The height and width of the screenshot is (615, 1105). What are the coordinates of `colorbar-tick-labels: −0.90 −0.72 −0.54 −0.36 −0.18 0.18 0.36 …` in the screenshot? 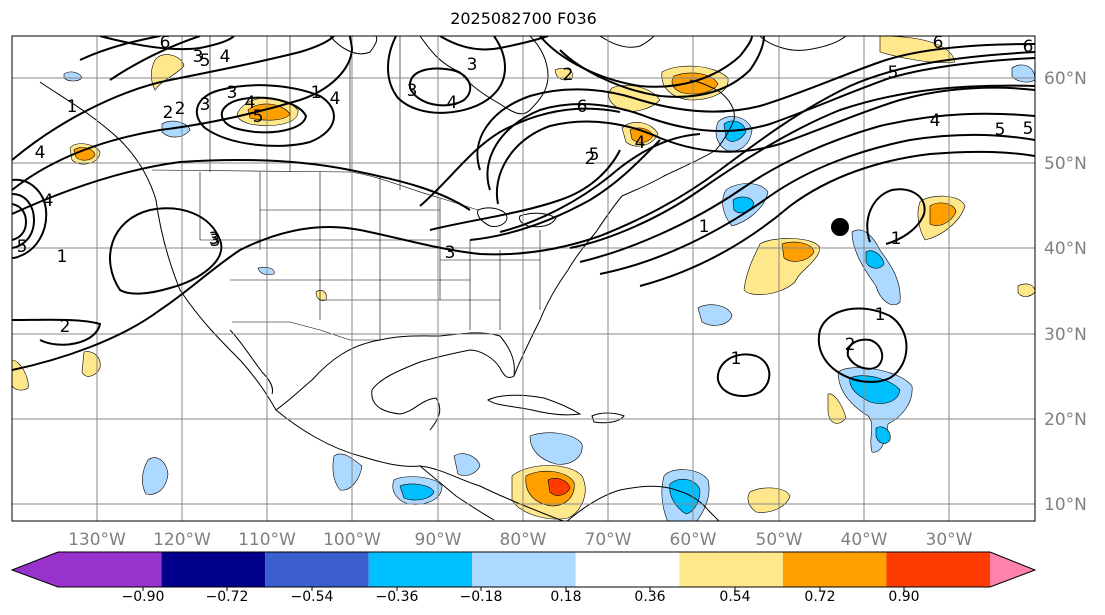 It's located at (521, 597).